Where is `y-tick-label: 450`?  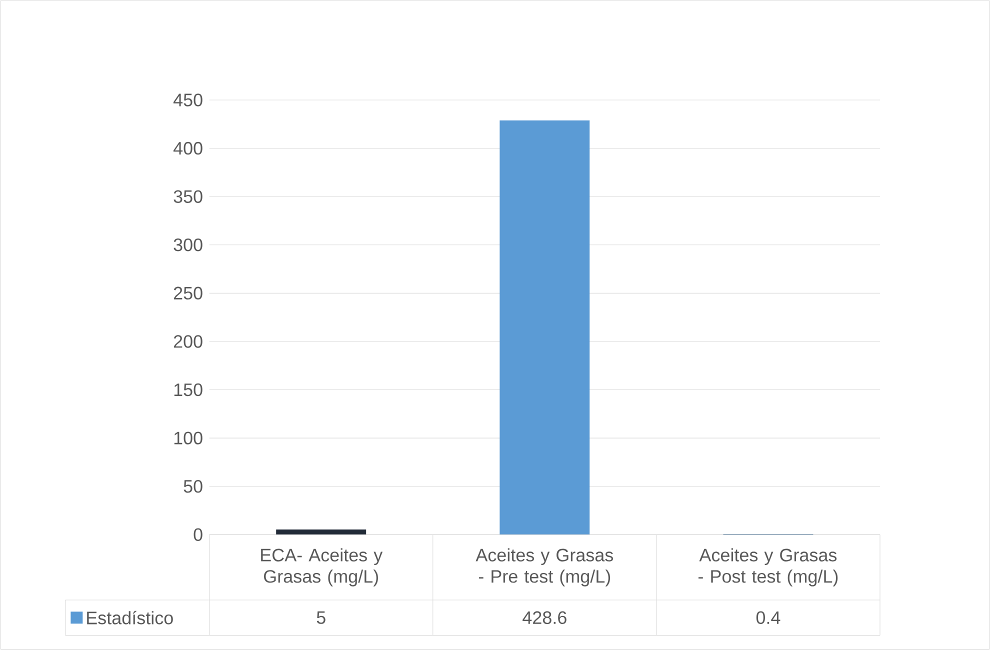
y-tick-label: 450 is located at coordinates (187, 100).